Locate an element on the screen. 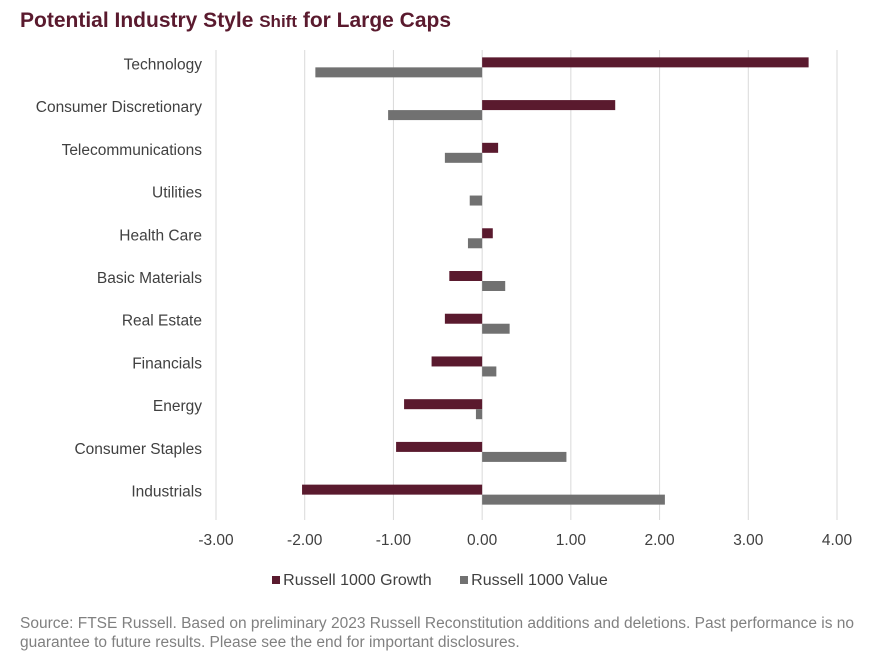 The width and height of the screenshot is (880, 664). legend-item-value: Russell 1000 Value is located at coordinates (534, 581).